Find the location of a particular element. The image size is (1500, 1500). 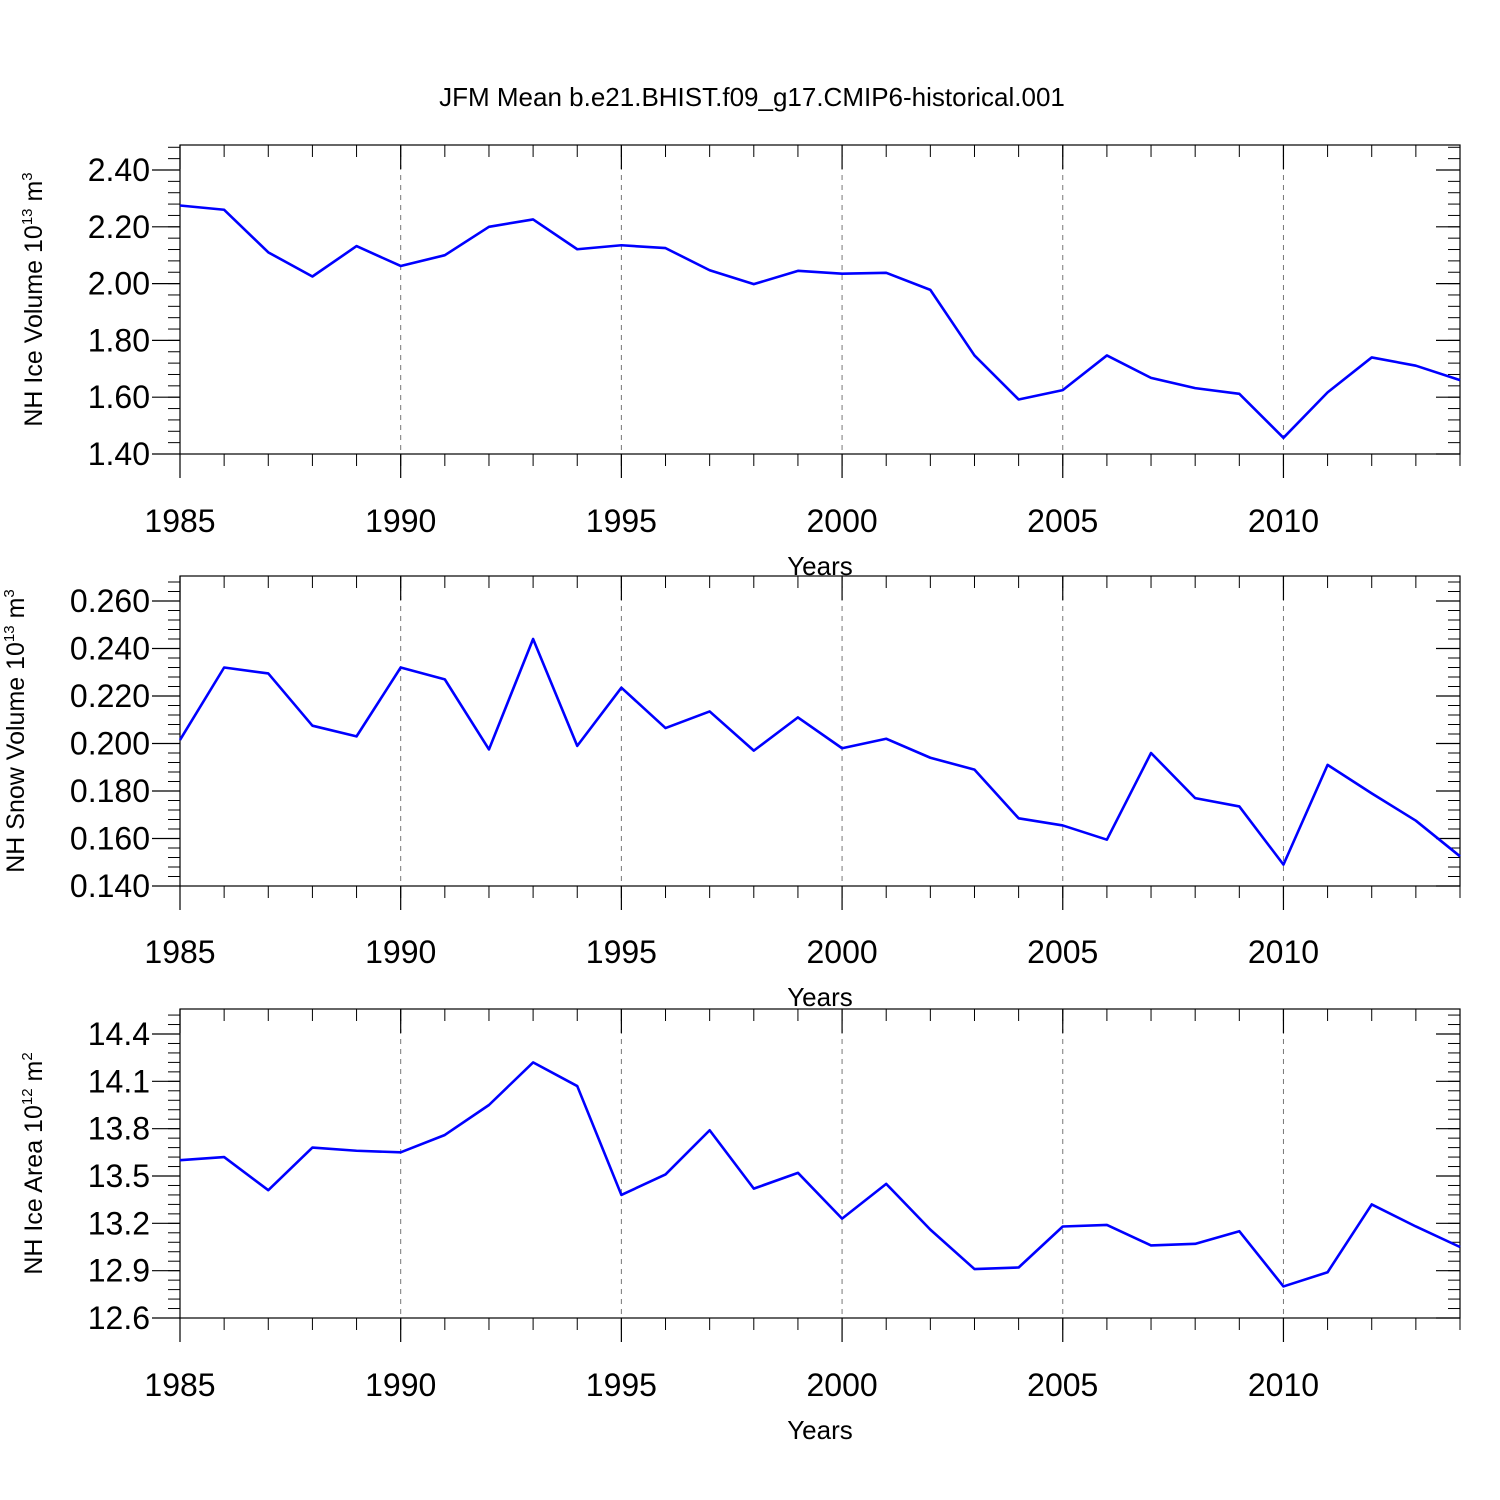

y-axis-label: NH Ice Area 1012 m2 is located at coordinates (33, 1163).